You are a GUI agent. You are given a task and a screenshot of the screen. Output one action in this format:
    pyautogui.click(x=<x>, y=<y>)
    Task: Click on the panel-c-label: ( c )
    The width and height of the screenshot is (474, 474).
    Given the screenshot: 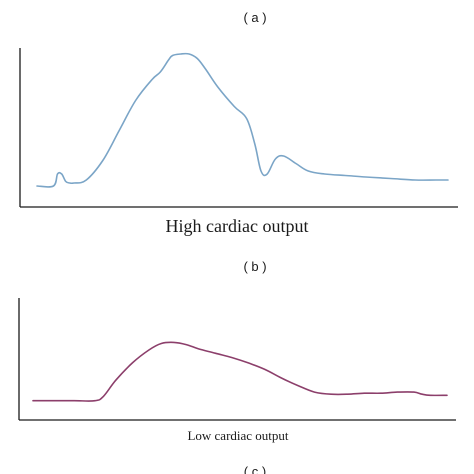 What is the action you would take?
    pyautogui.click(x=255, y=469)
    